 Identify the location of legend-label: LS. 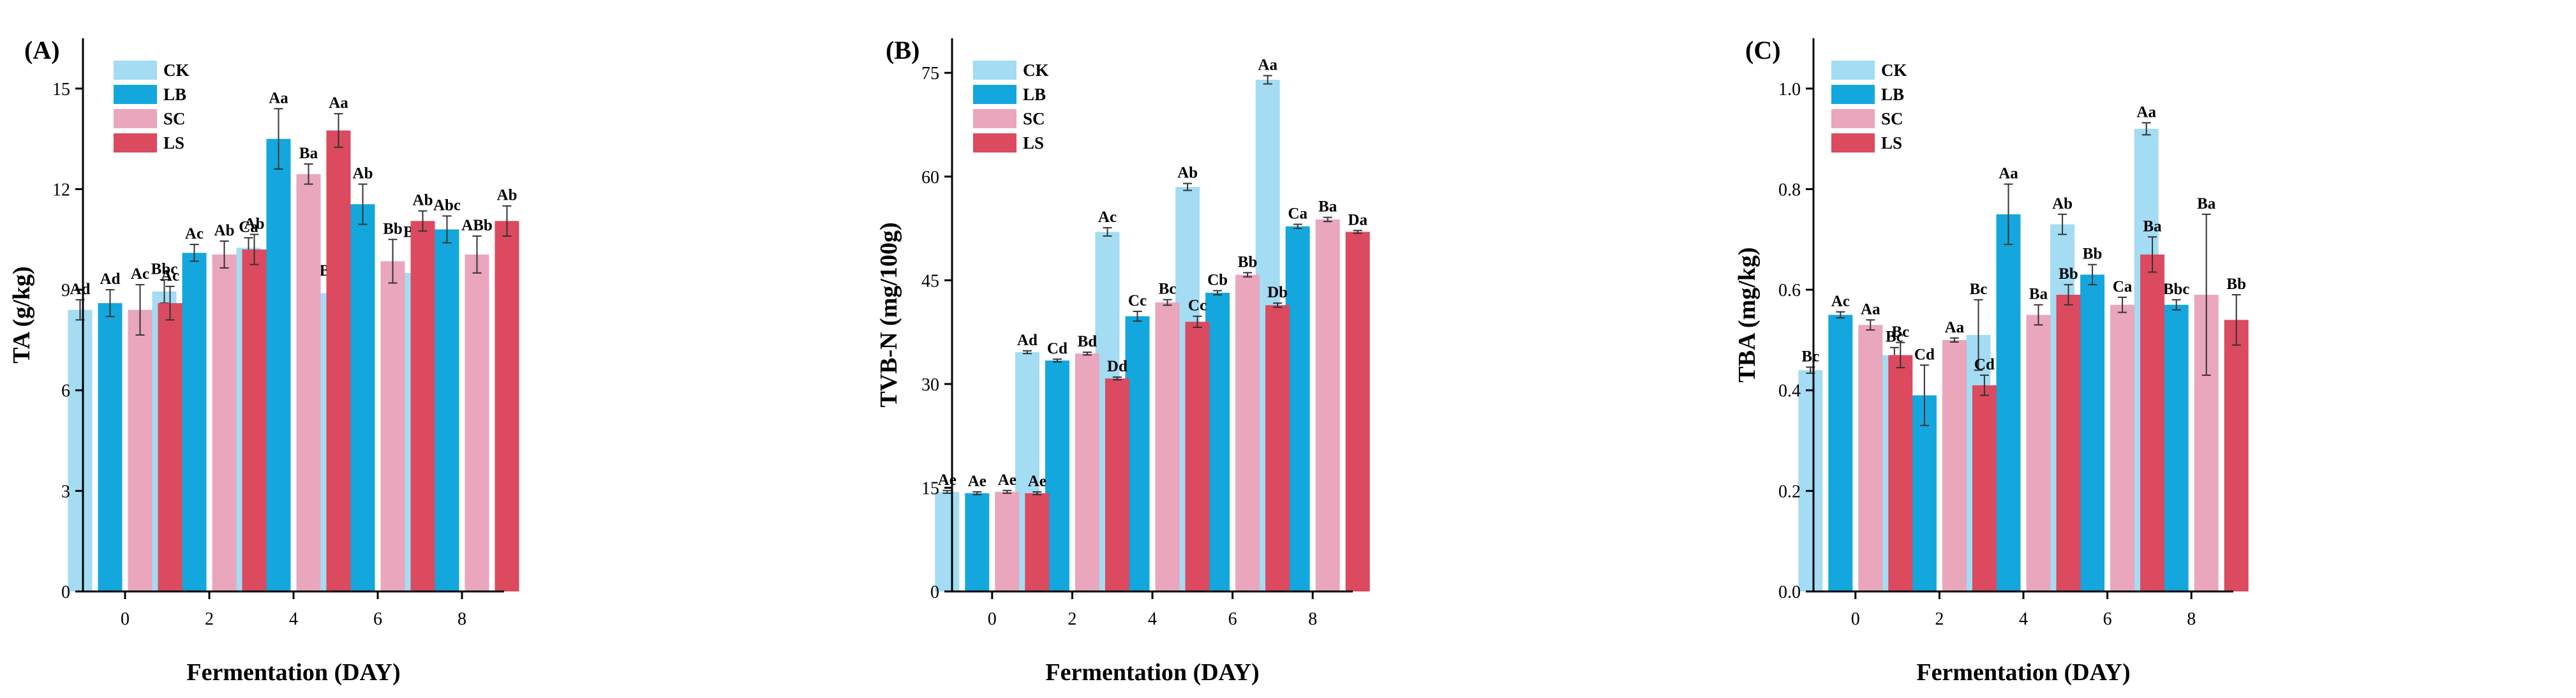
(173, 142).